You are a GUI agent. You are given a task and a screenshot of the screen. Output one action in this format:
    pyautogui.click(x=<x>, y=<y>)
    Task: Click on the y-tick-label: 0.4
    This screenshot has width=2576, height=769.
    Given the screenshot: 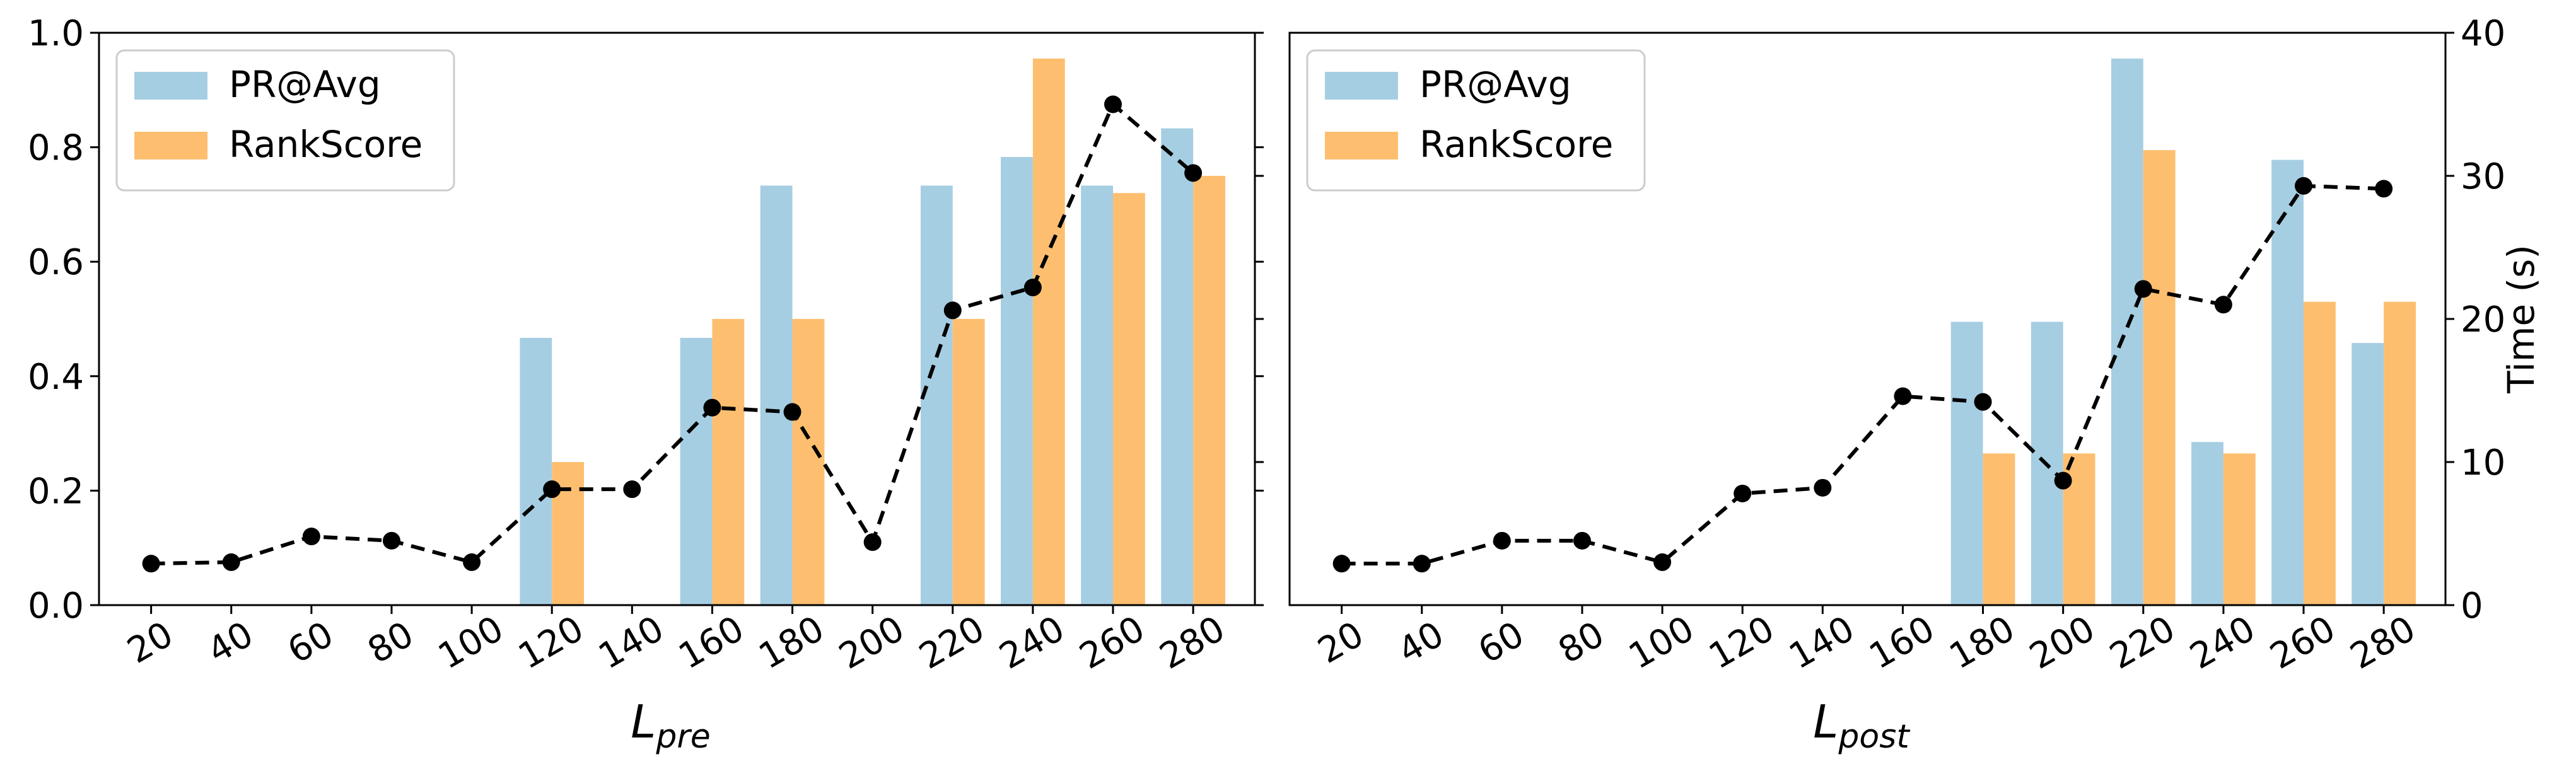 What is the action you would take?
    pyautogui.click(x=56, y=377)
    